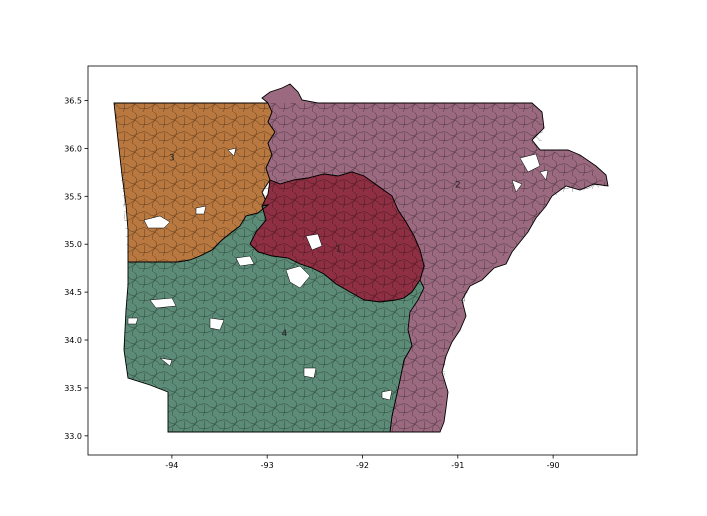 The image size is (707, 516). Describe the element at coordinates (172, 158) in the screenshot. I see `district-3-label: 3` at that location.